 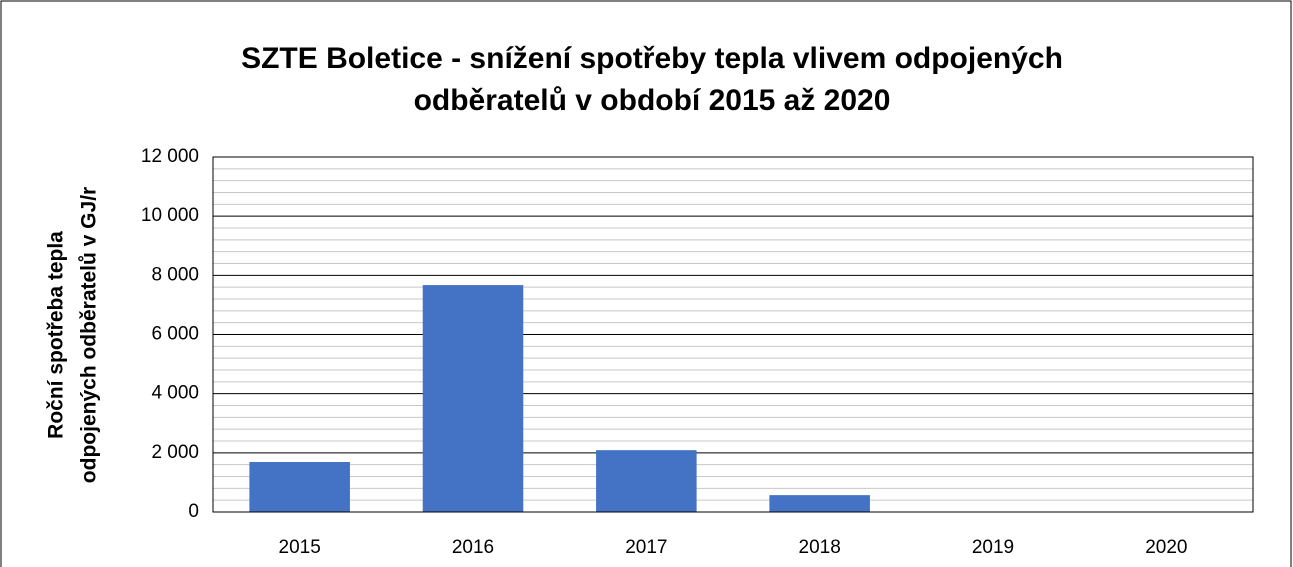 What do you see at coordinates (646, 547) in the screenshot?
I see `x-tick-label: 2017` at bounding box center [646, 547].